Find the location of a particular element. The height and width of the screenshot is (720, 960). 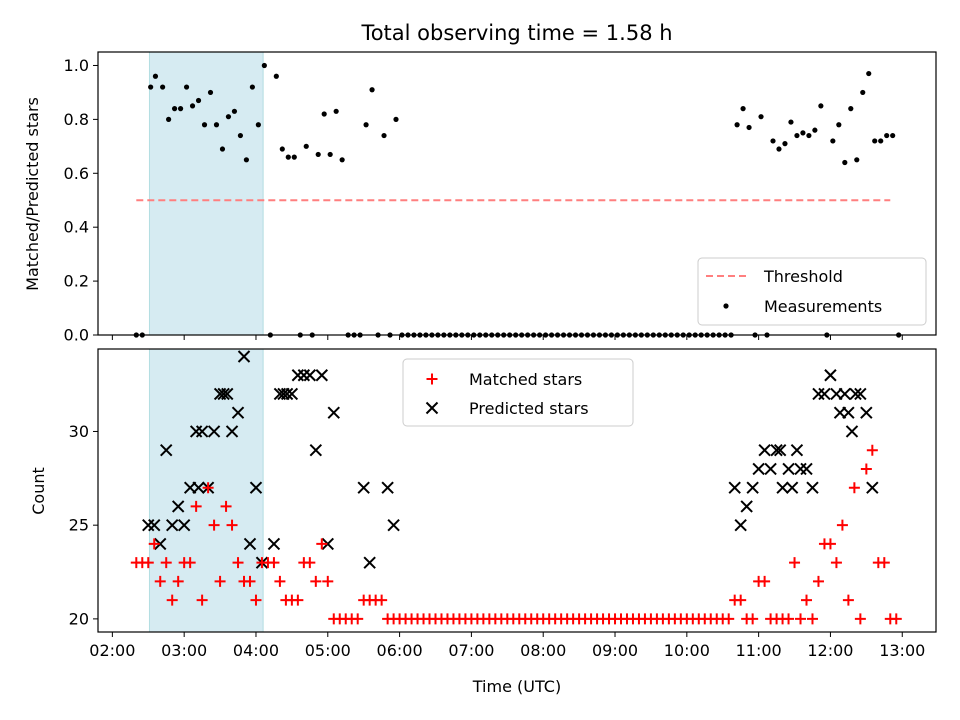

count-ytick-label: 30 is located at coordinates (79, 431).